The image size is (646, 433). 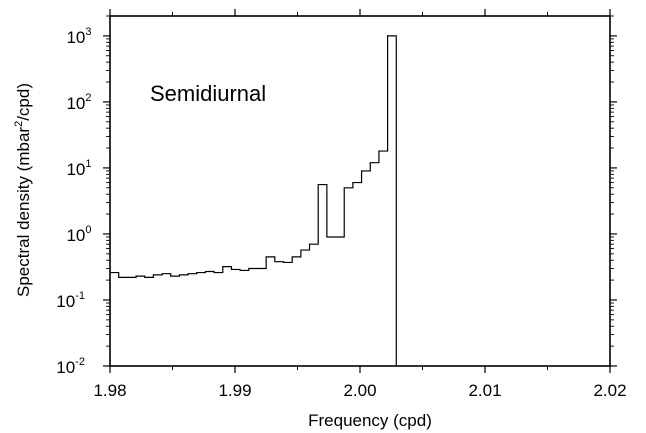 I want to click on x-tick-label: 2.00, so click(x=359, y=390).